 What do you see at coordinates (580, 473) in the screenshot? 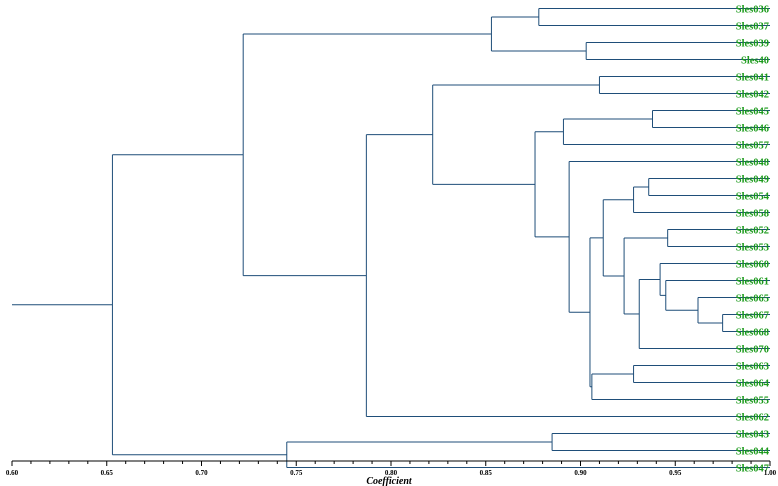
I see `x-axis-tick-label: 0.90` at bounding box center [580, 473].